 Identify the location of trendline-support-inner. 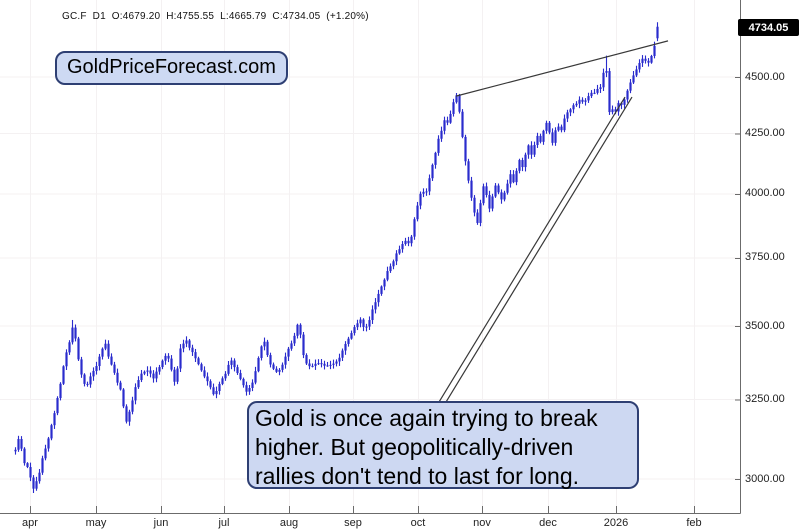
(531, 250).